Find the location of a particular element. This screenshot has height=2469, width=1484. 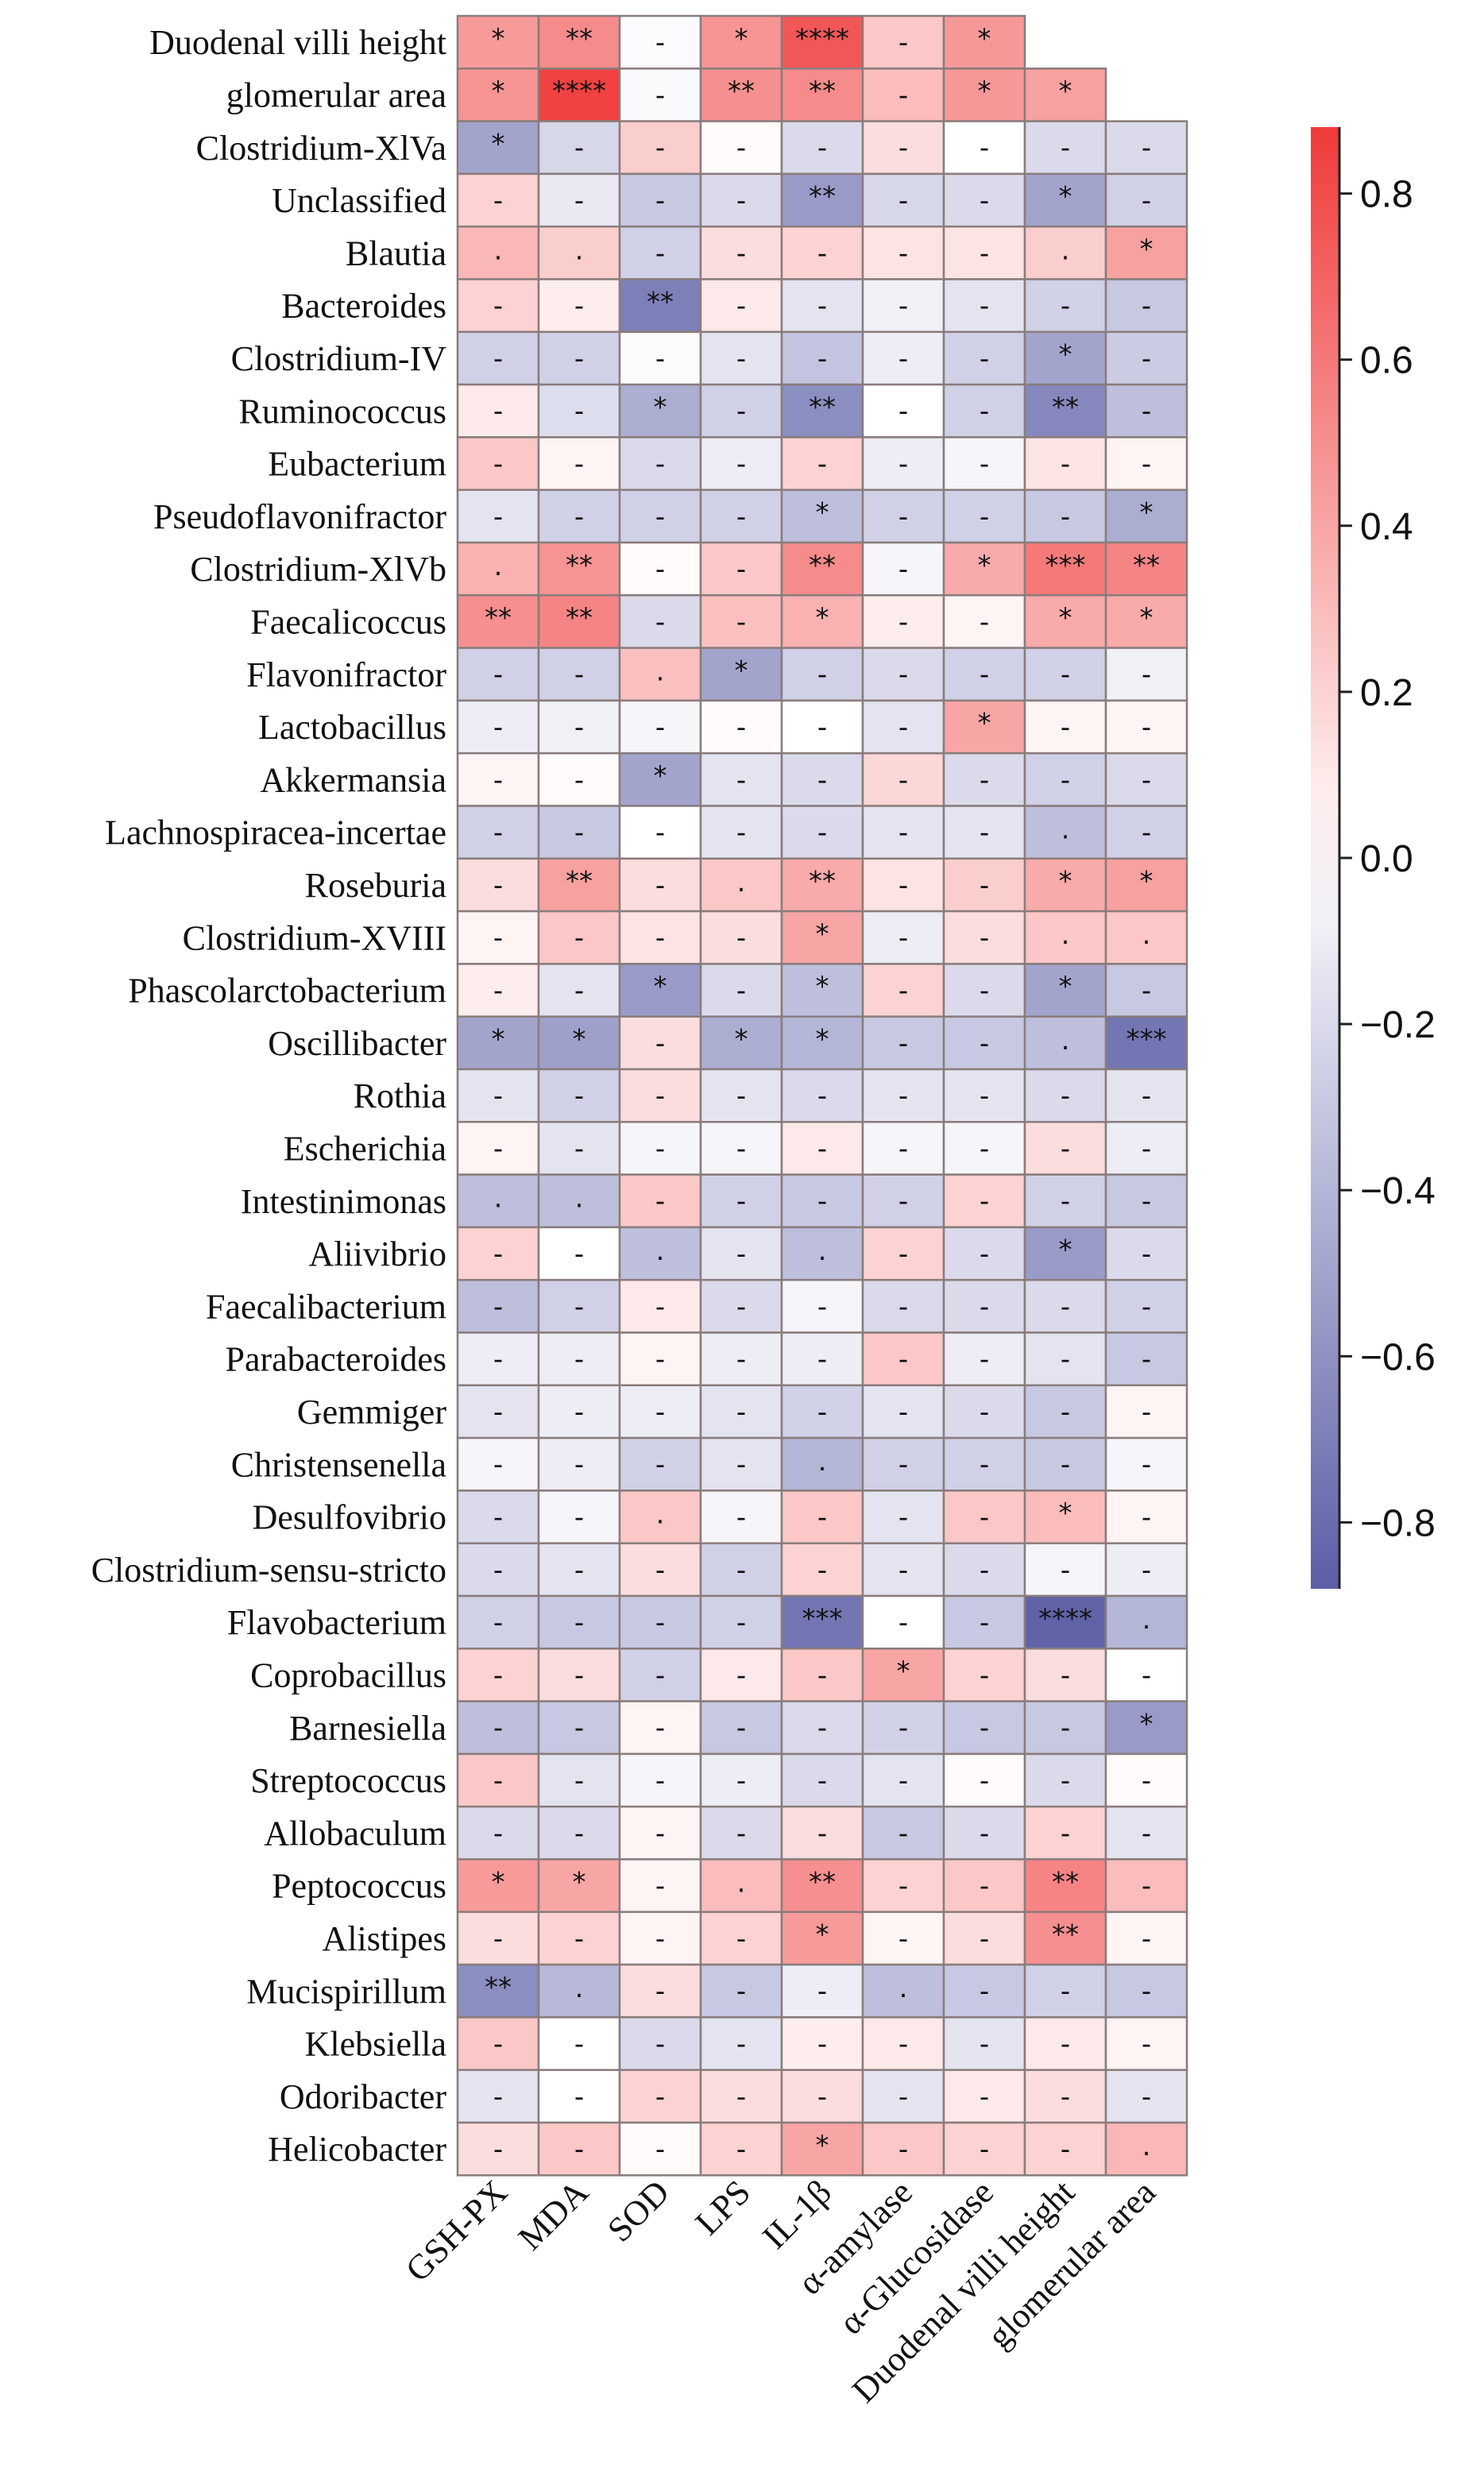

sig-mark-christensenella-gsh-px: - is located at coordinates (498, 1465).